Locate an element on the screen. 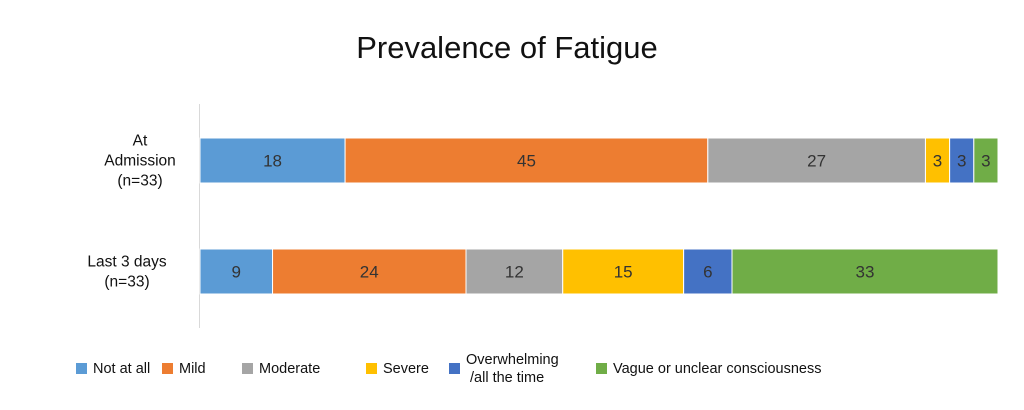 The image size is (1024, 410). legend-label: Mild is located at coordinates (192, 369).